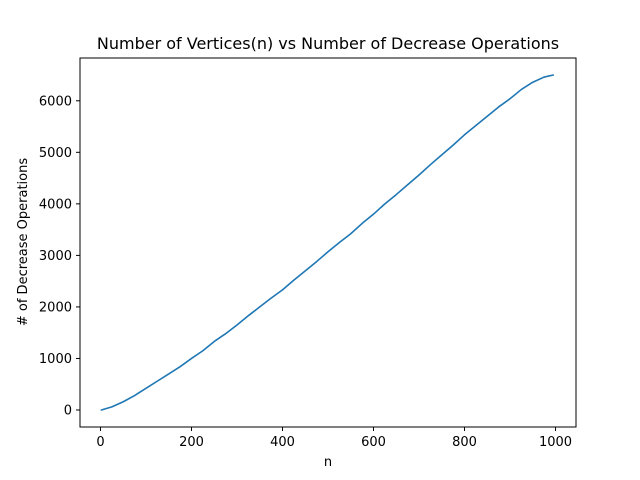 The image size is (640, 480). I want to click on x-axis-ticks: 0 200 400 600 800 1000, so click(334, 438).